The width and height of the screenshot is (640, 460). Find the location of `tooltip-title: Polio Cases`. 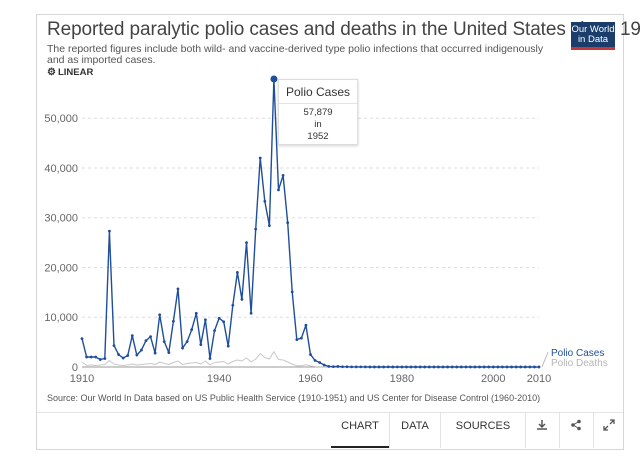

tooltip-title: Polio Cases is located at coordinates (318, 94).